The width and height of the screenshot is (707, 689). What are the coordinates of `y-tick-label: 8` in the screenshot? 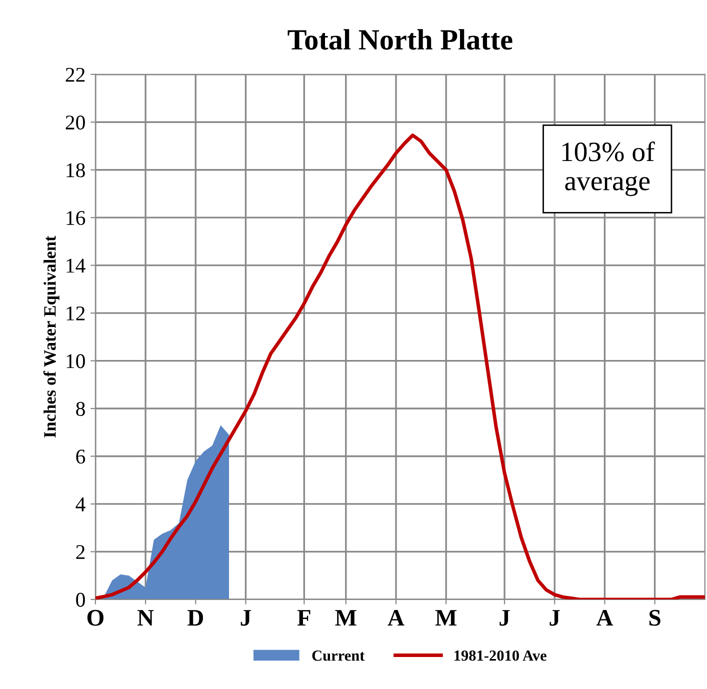 It's located at (80, 409).